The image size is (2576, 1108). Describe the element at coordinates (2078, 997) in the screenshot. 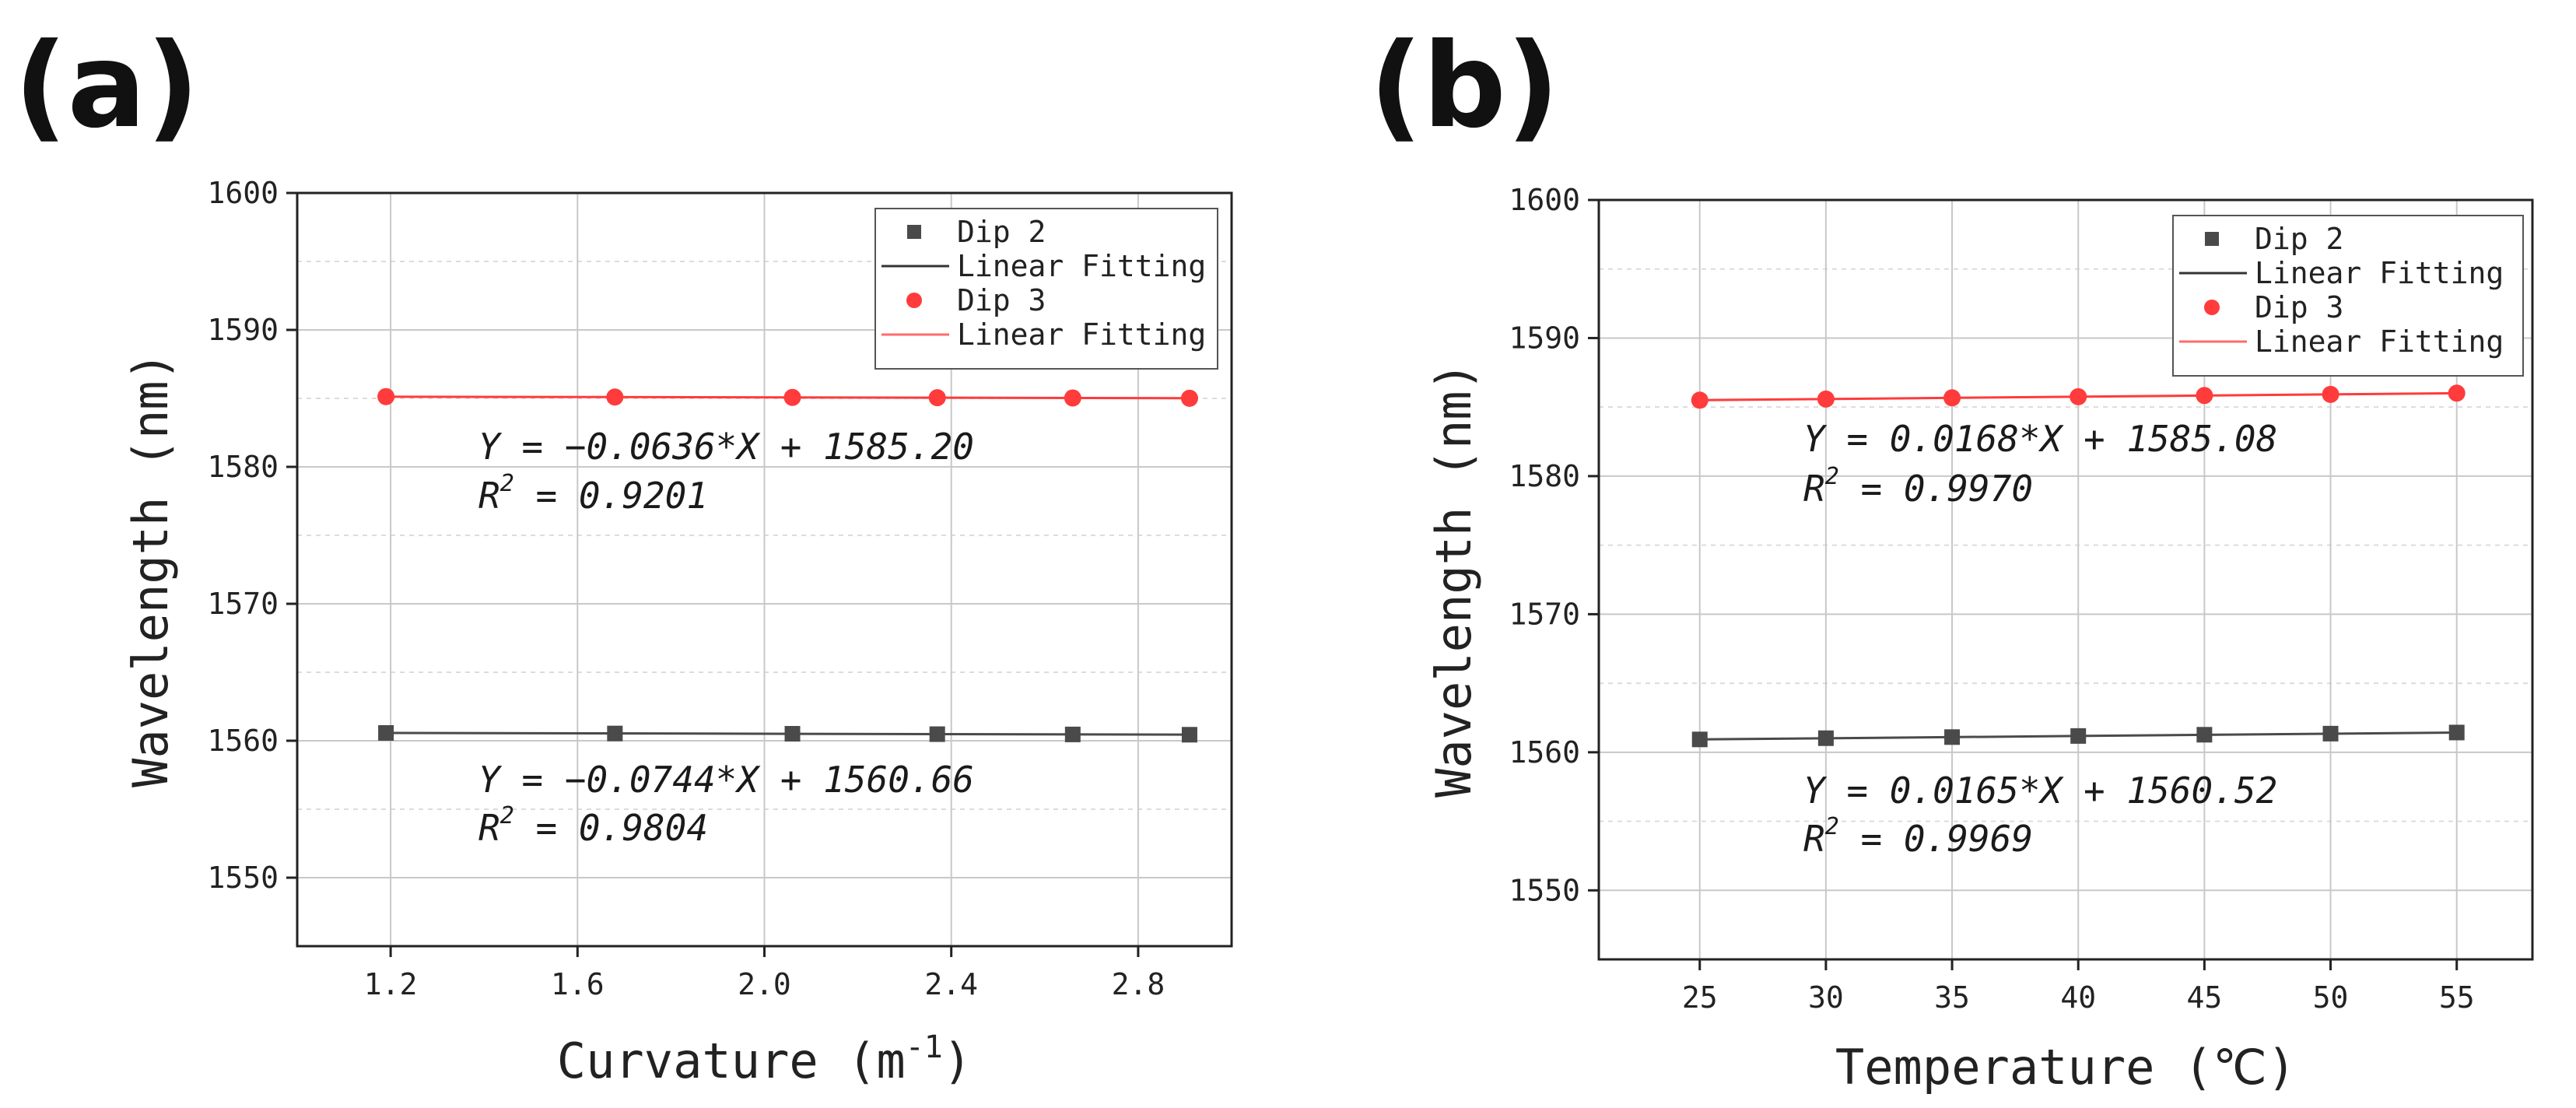

I see `chart-b-xtick-label-3: 40` at that location.